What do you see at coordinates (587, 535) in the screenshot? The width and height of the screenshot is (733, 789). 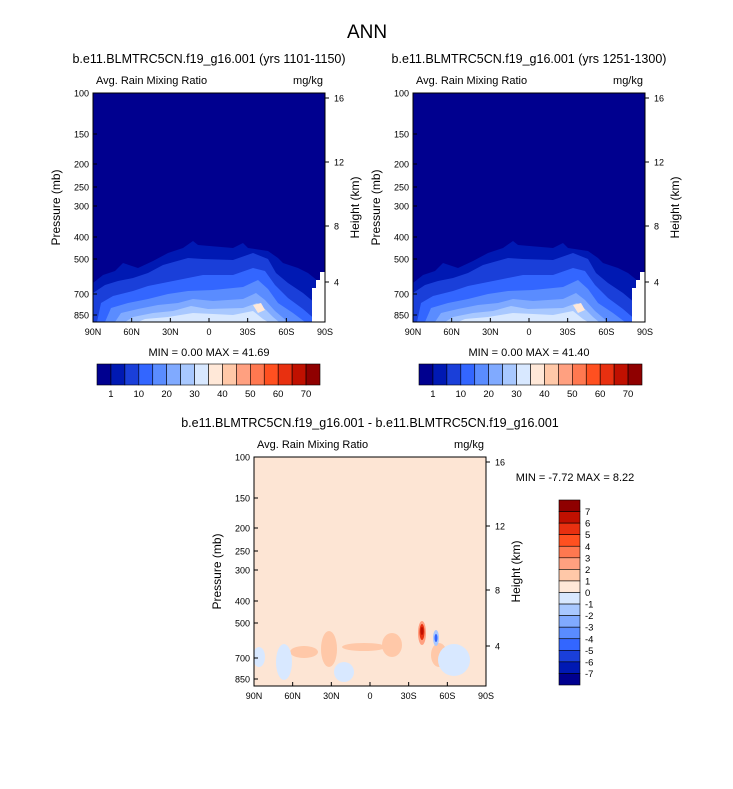 I see `colorbar-label: 5` at bounding box center [587, 535].